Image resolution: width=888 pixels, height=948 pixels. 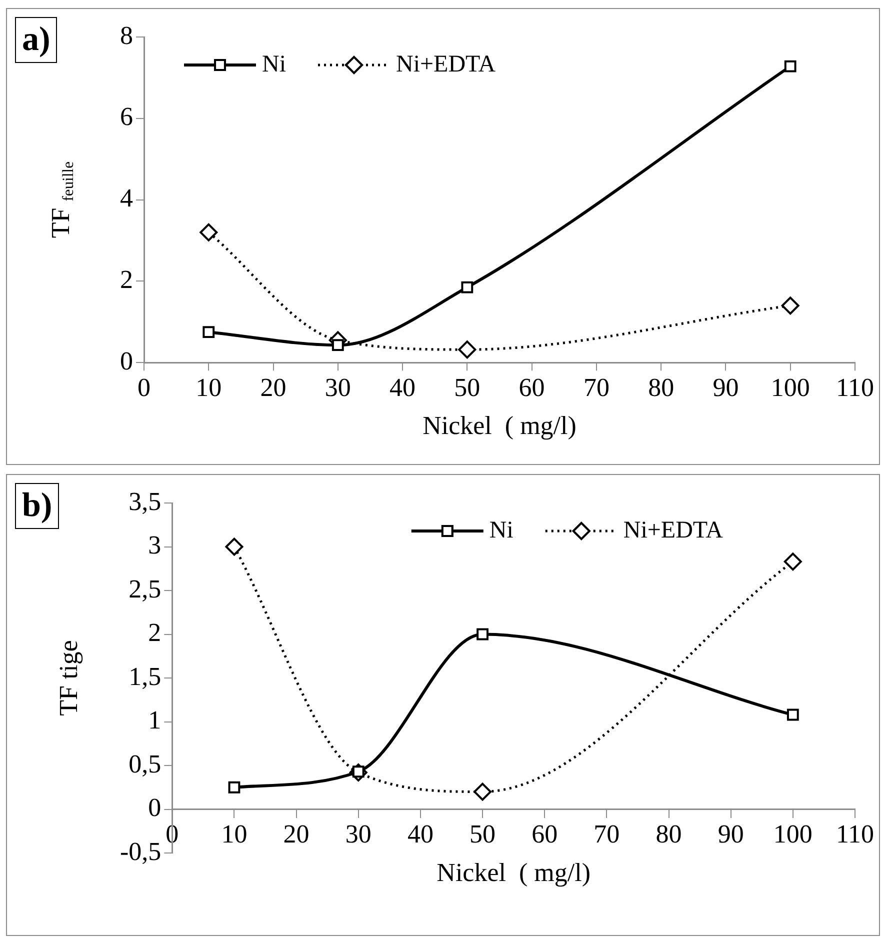 I want to click on y-tick-label: -0,5, so click(x=141, y=851).